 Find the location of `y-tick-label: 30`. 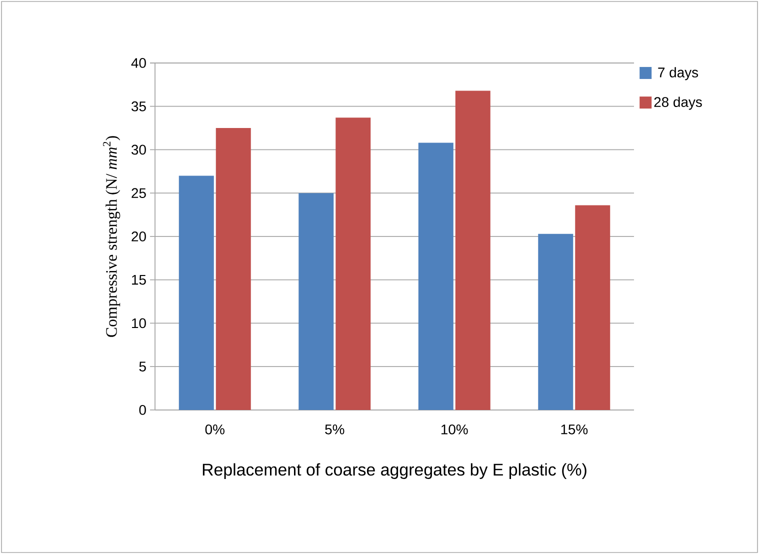

y-tick-label: 30 is located at coordinates (139, 149).